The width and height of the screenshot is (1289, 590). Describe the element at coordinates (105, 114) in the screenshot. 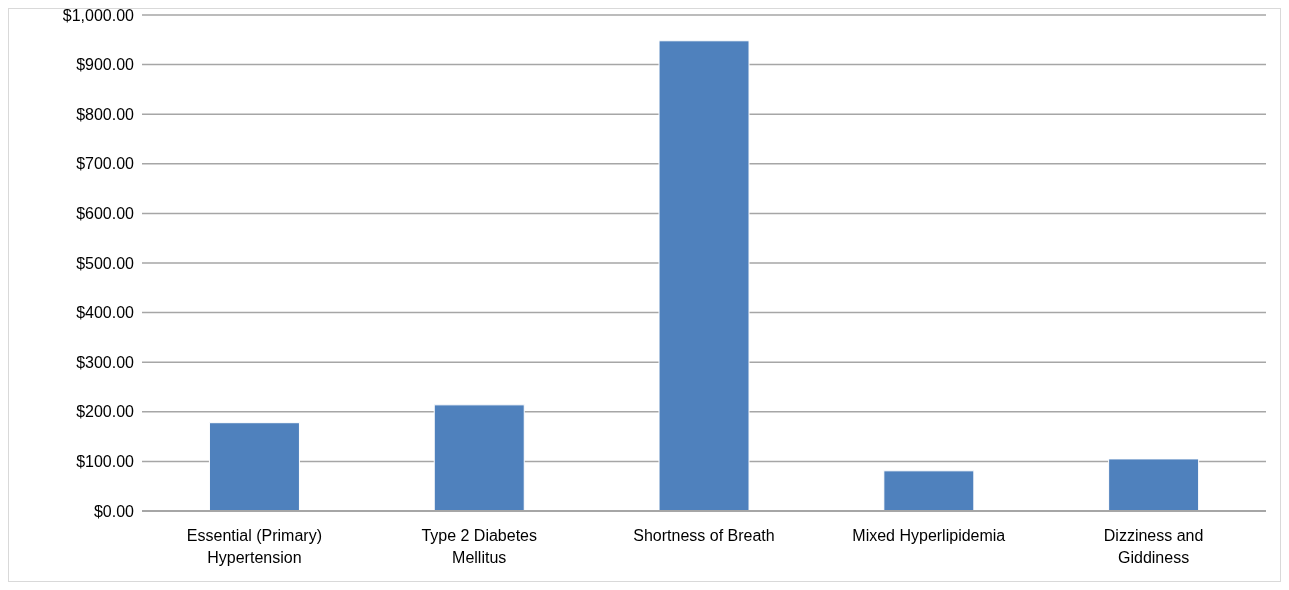

I see `y-tick-label: $800.00` at that location.